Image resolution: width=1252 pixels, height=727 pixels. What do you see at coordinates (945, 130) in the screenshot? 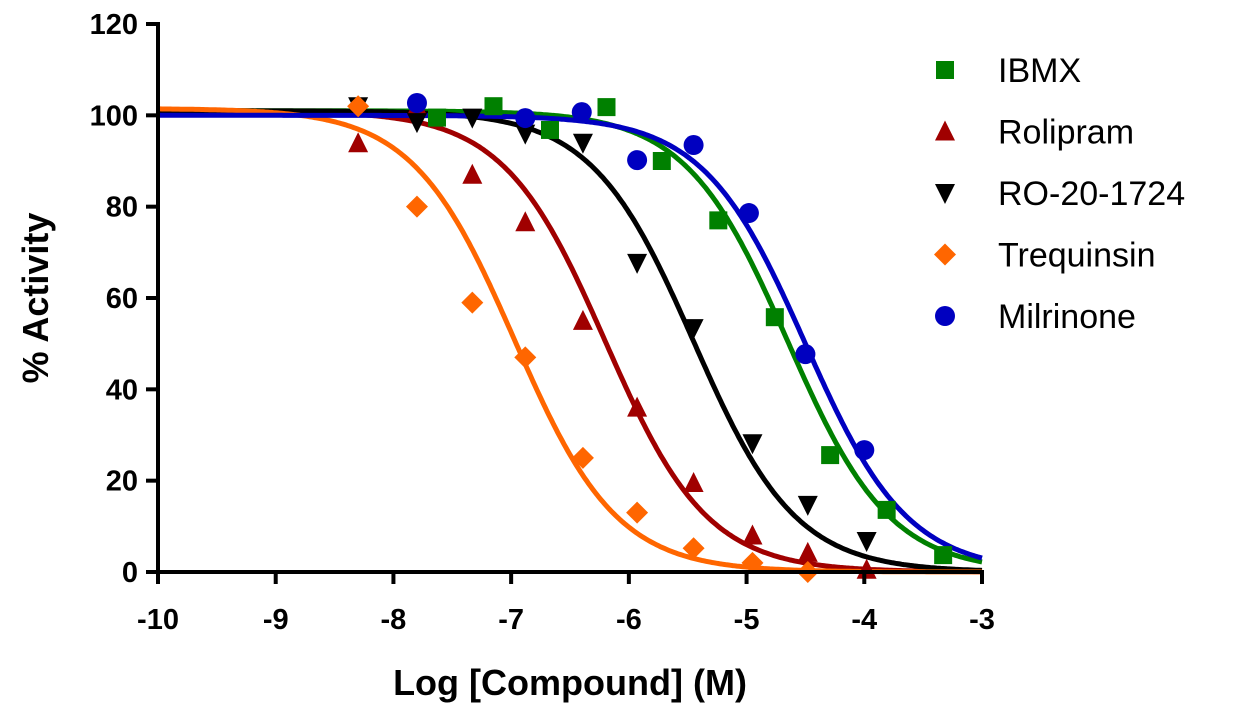
I see `legend-marker-rolipram` at bounding box center [945, 130].